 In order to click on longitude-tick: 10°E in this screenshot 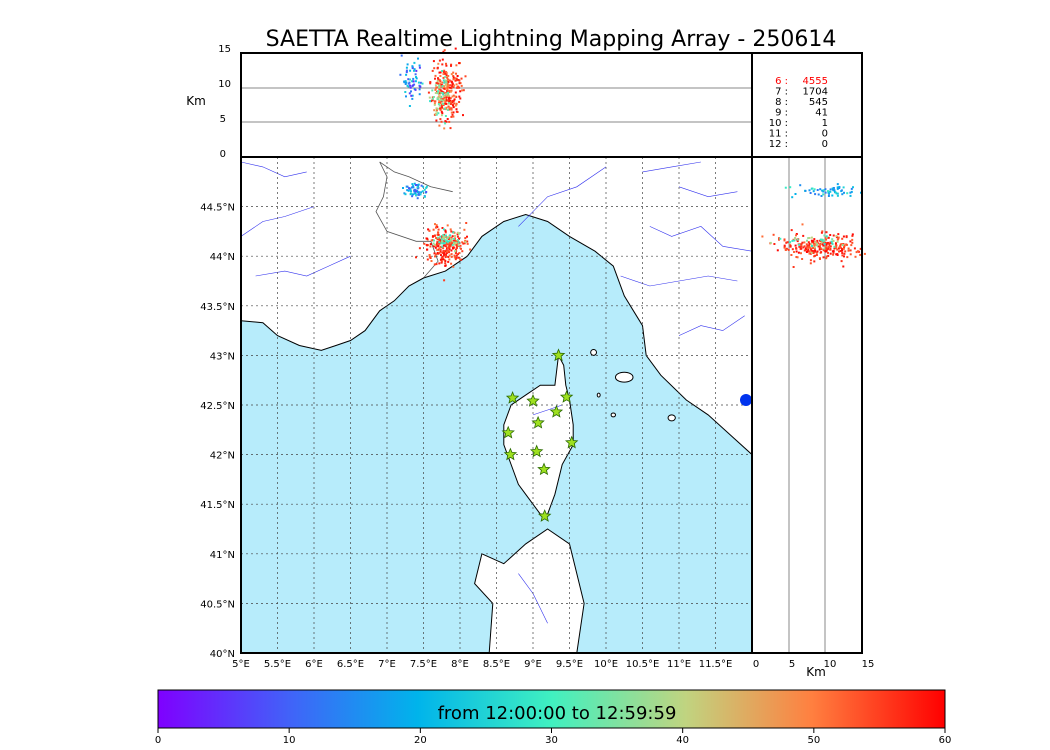, I will do `click(606, 664)`.